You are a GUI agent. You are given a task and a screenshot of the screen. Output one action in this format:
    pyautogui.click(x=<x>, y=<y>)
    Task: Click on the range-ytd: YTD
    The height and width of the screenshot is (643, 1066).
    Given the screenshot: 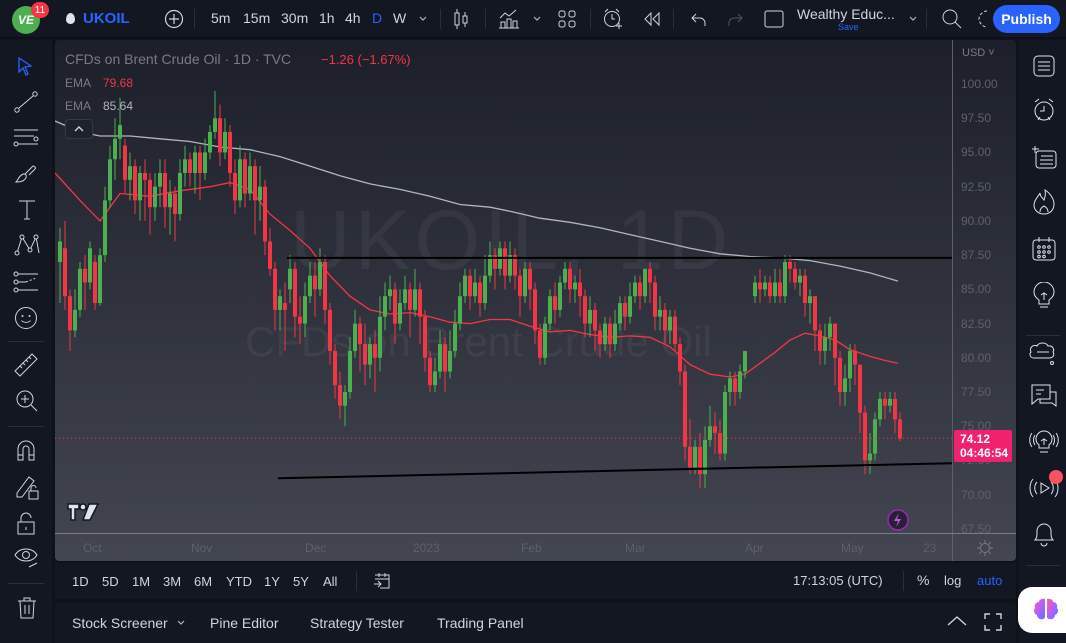 What is the action you would take?
    pyautogui.click(x=239, y=581)
    